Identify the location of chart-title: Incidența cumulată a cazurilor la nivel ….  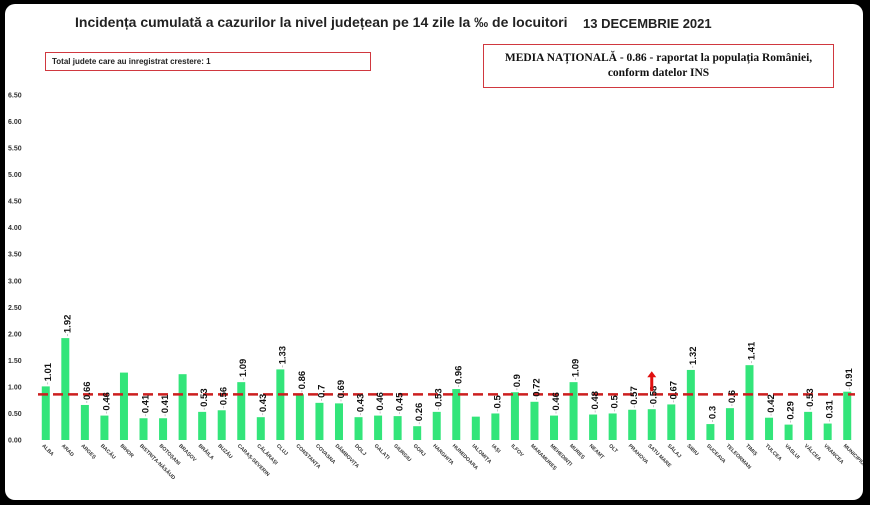
(321, 22).